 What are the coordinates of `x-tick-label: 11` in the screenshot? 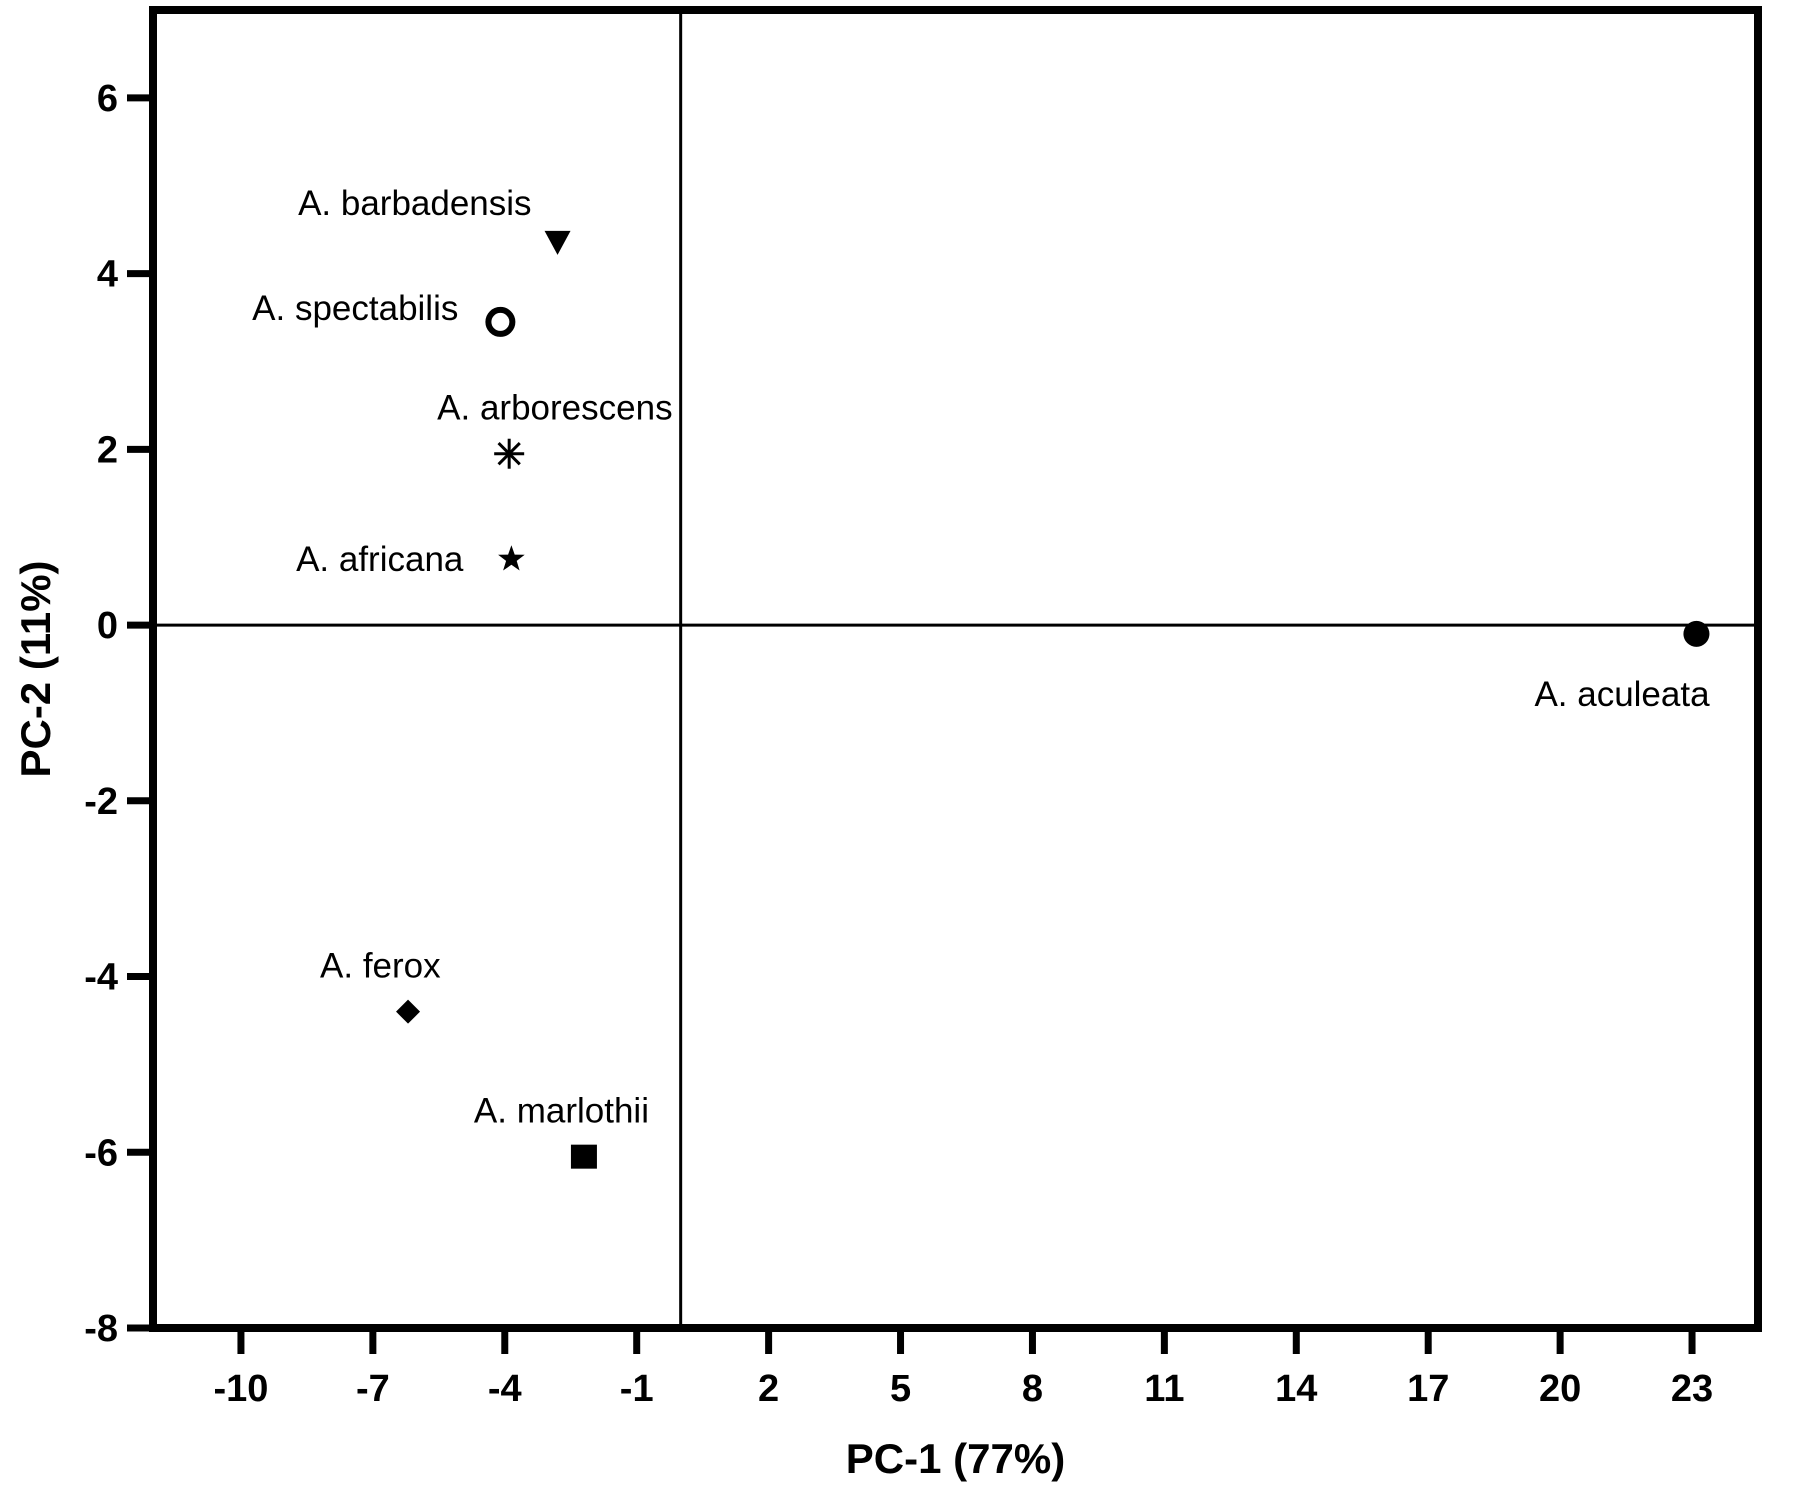 It's located at (1164, 1389).